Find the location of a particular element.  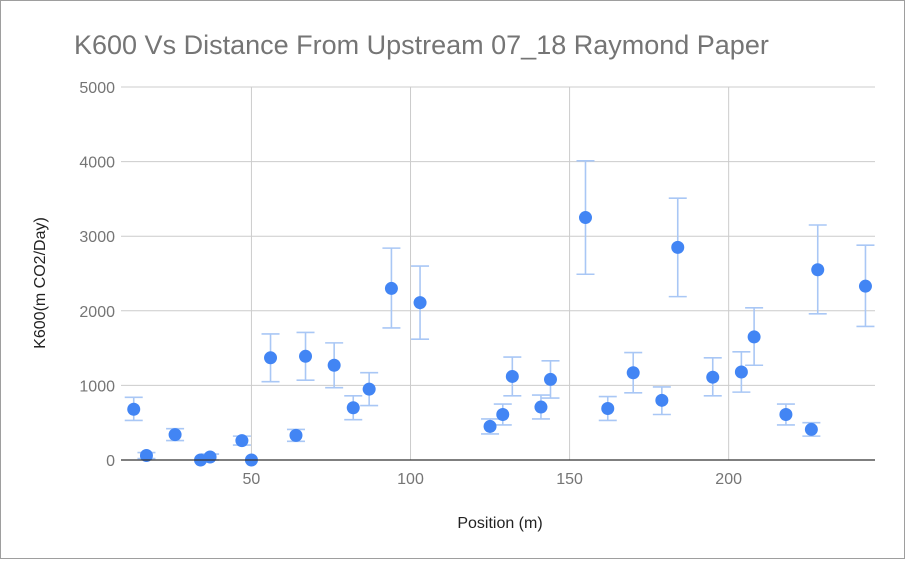

y-tick-label-4000: 4000 is located at coordinates (97, 163).